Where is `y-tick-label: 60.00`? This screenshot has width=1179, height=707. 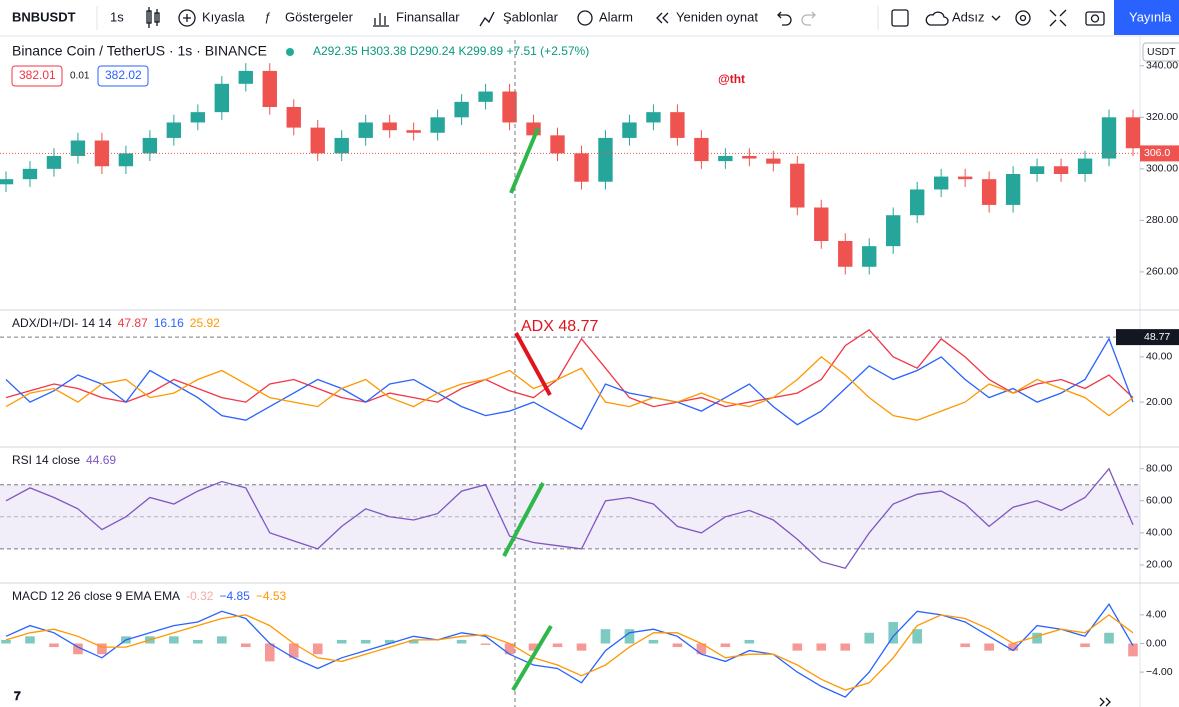 y-tick-label: 60.00 is located at coordinates (1159, 501).